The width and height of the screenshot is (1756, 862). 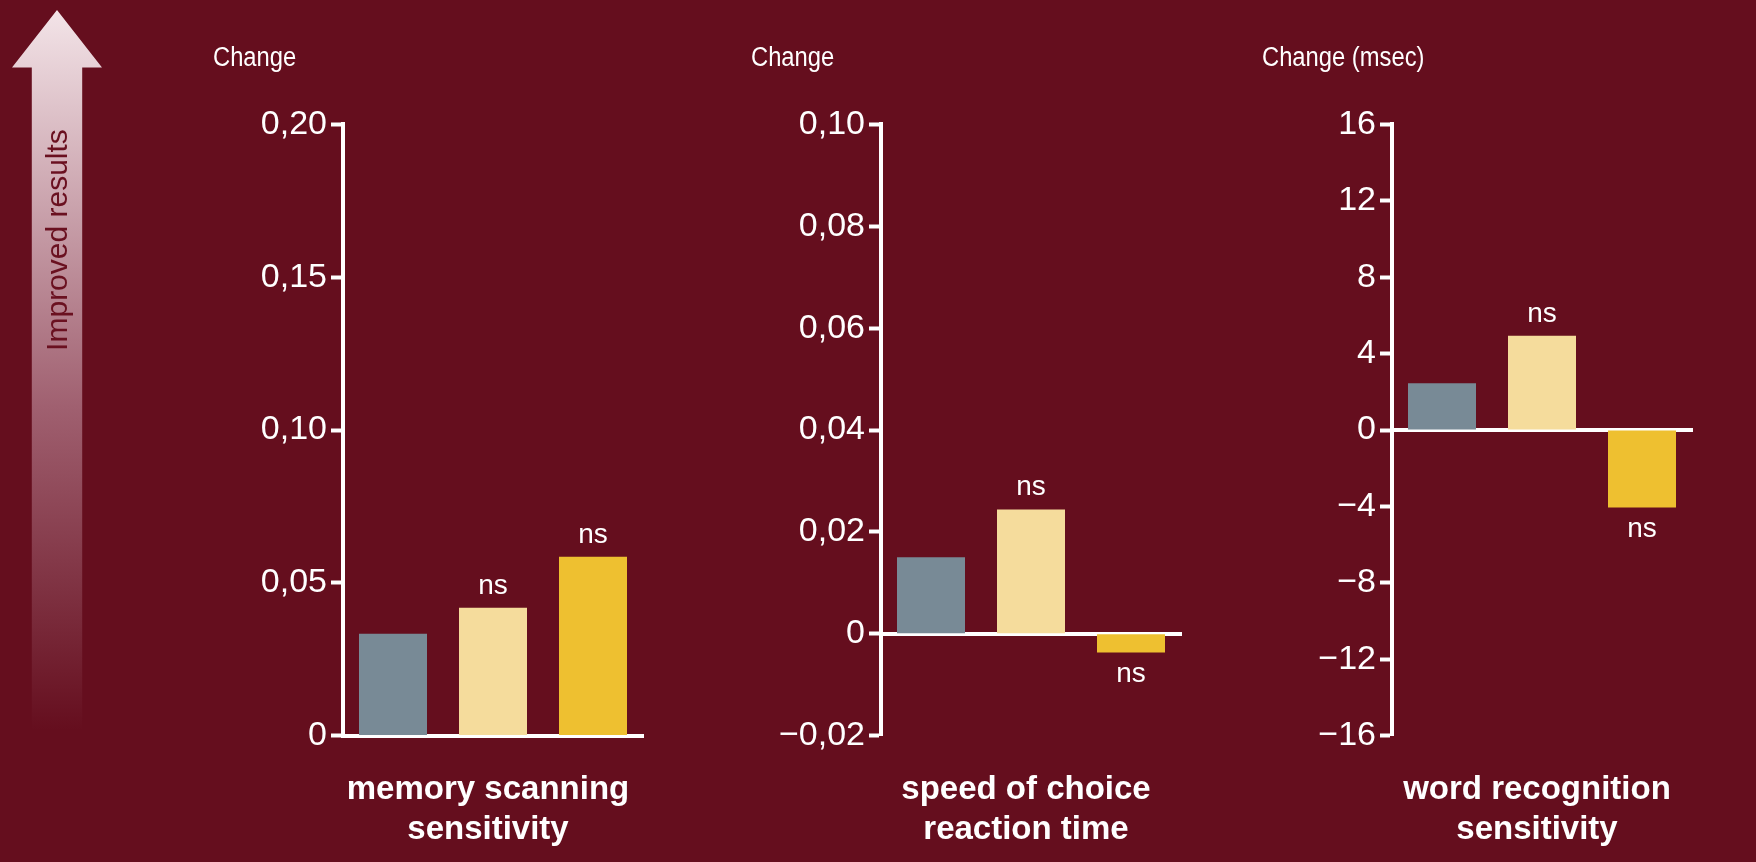 What do you see at coordinates (1347, 656) in the screenshot?
I see `y-tick-label: −12` at bounding box center [1347, 656].